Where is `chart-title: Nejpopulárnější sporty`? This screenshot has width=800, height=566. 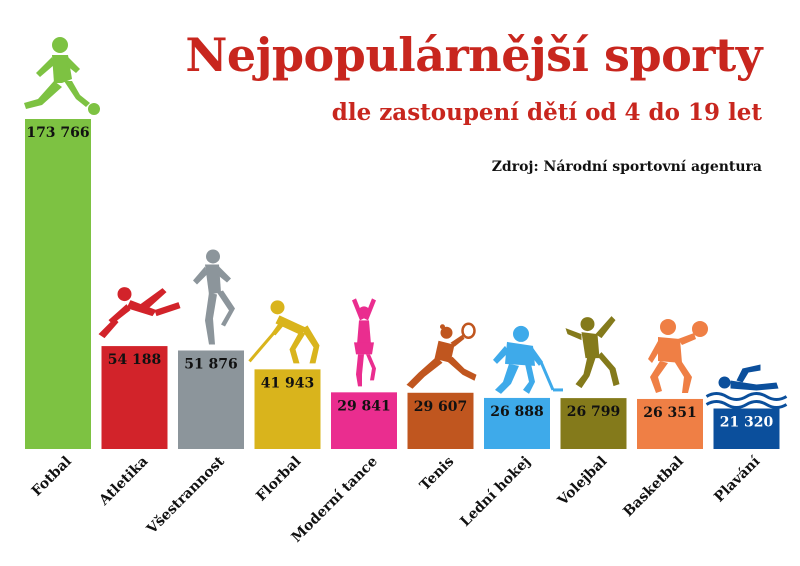
chart-title: Nejpopulárnější sporty is located at coordinates (473, 55).